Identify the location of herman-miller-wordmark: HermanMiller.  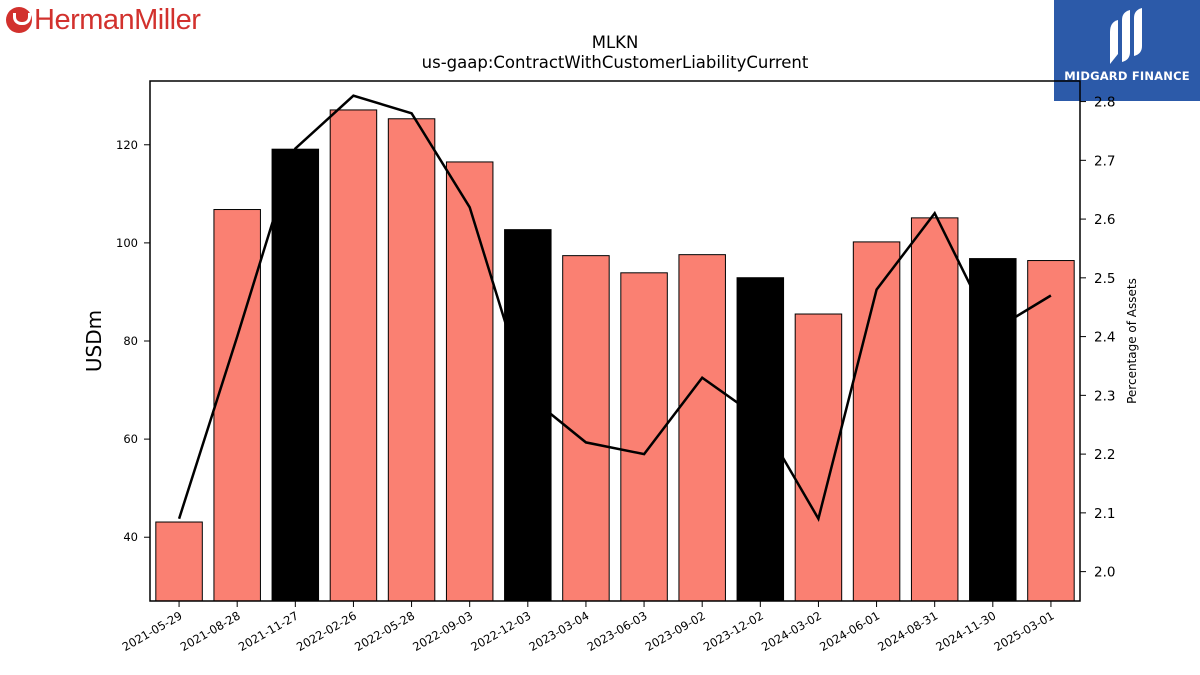
(117, 19).